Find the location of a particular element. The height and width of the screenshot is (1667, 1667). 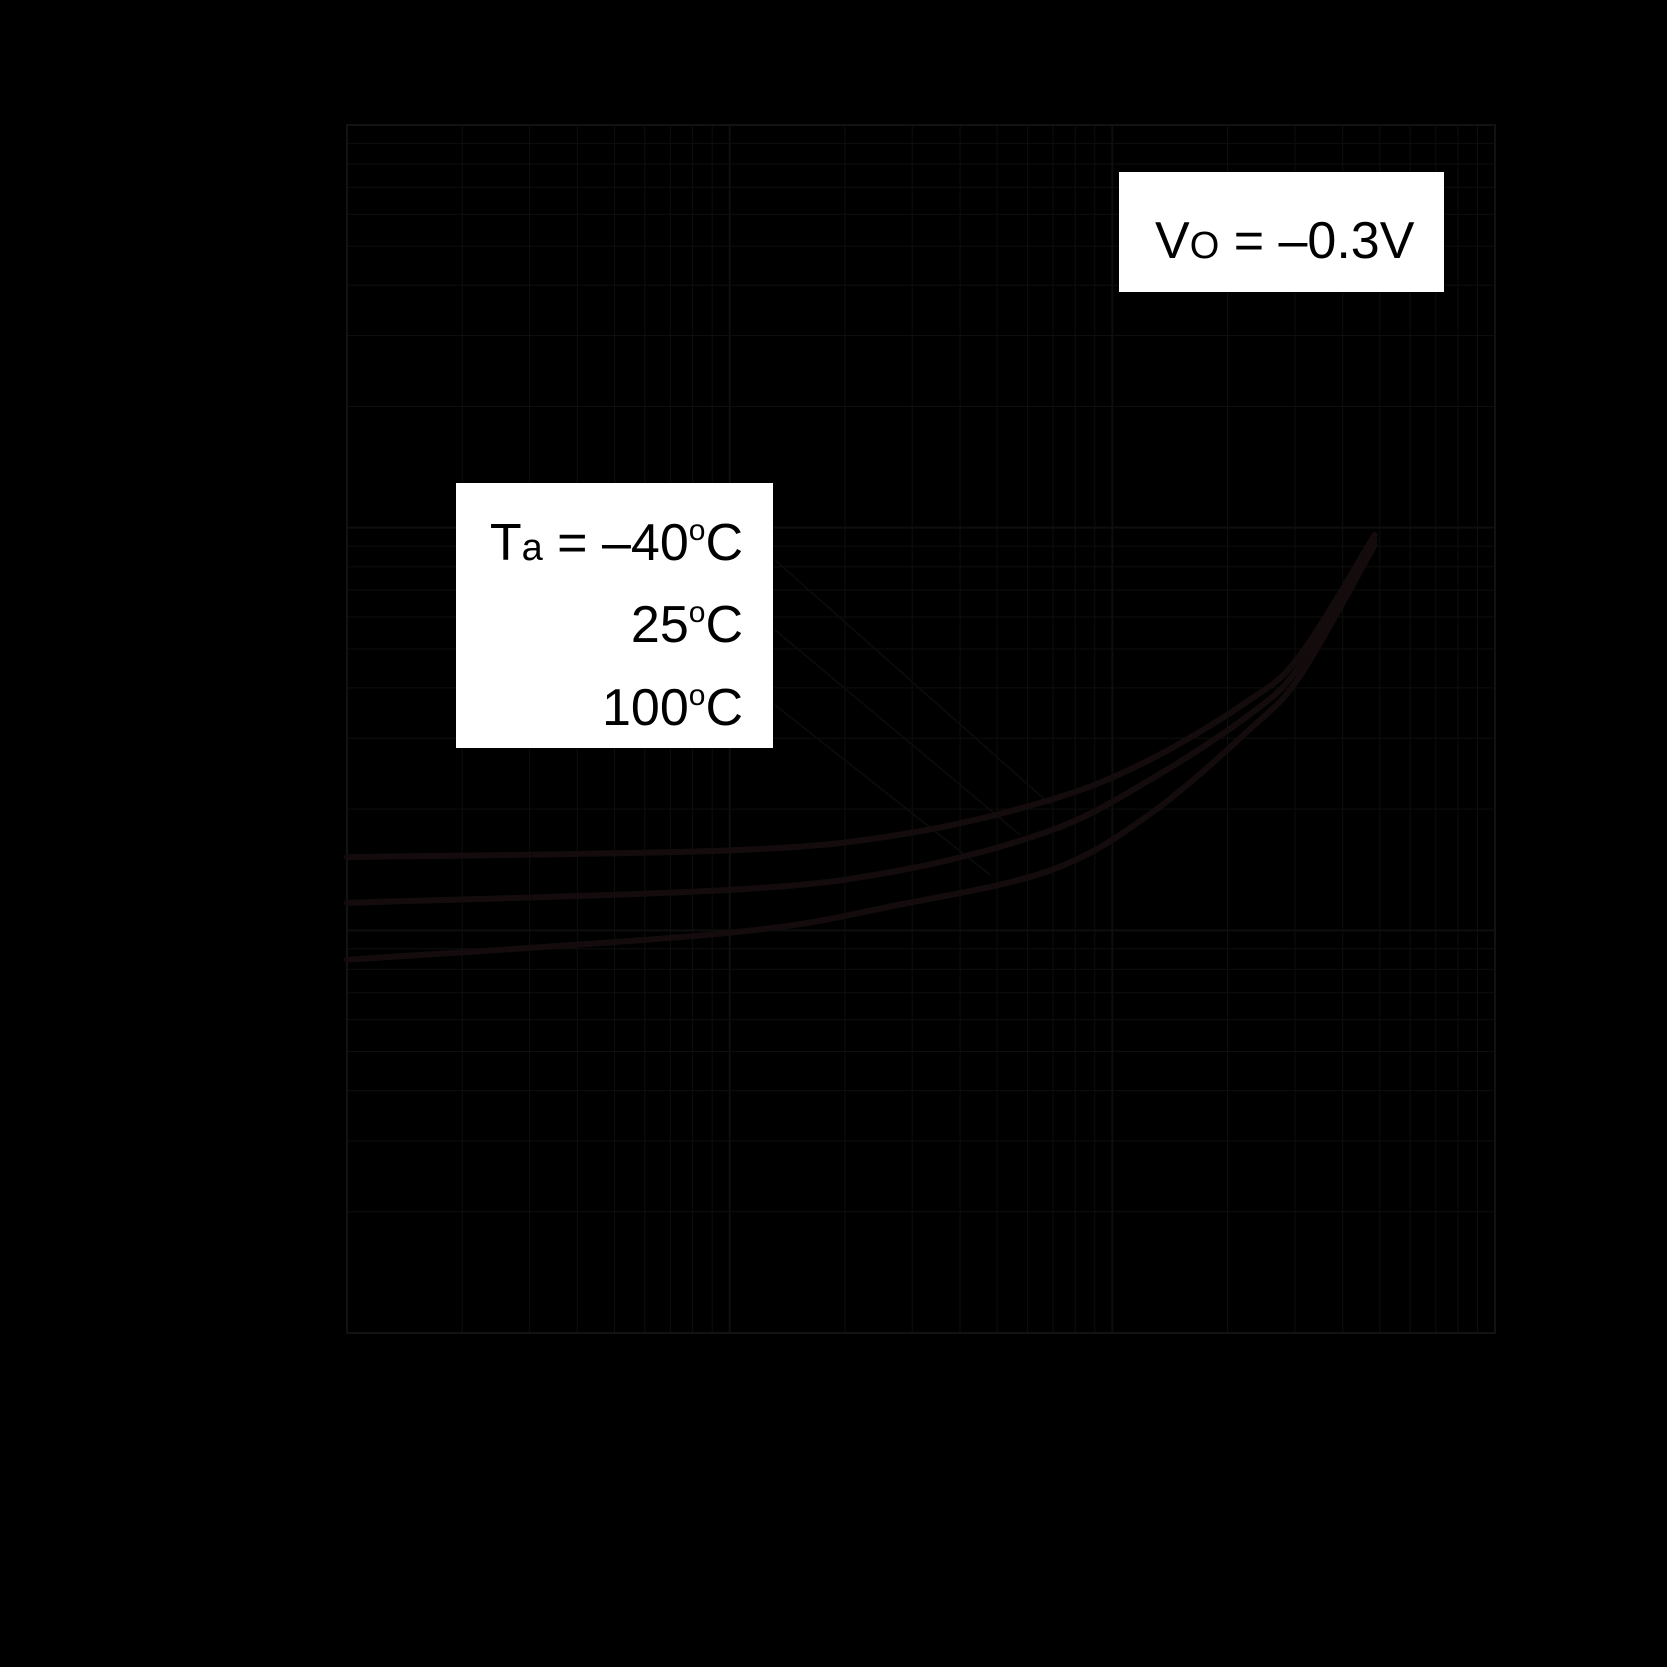

legend-temp-100: 100oC is located at coordinates (672, 708).